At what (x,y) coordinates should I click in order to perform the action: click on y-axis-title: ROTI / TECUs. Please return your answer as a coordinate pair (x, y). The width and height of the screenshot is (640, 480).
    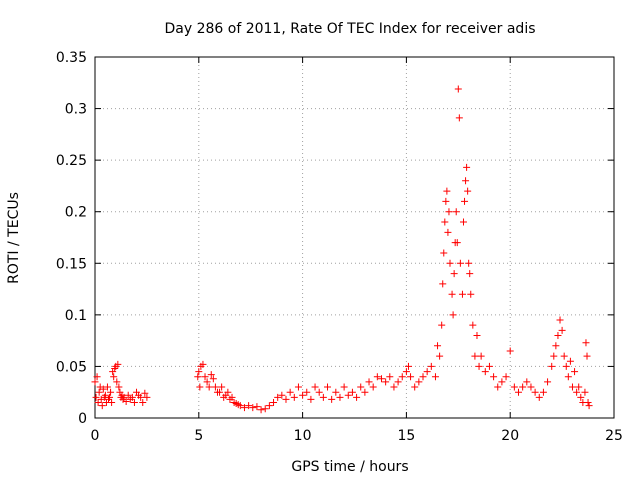
    Looking at the image, I should click on (14, 238).